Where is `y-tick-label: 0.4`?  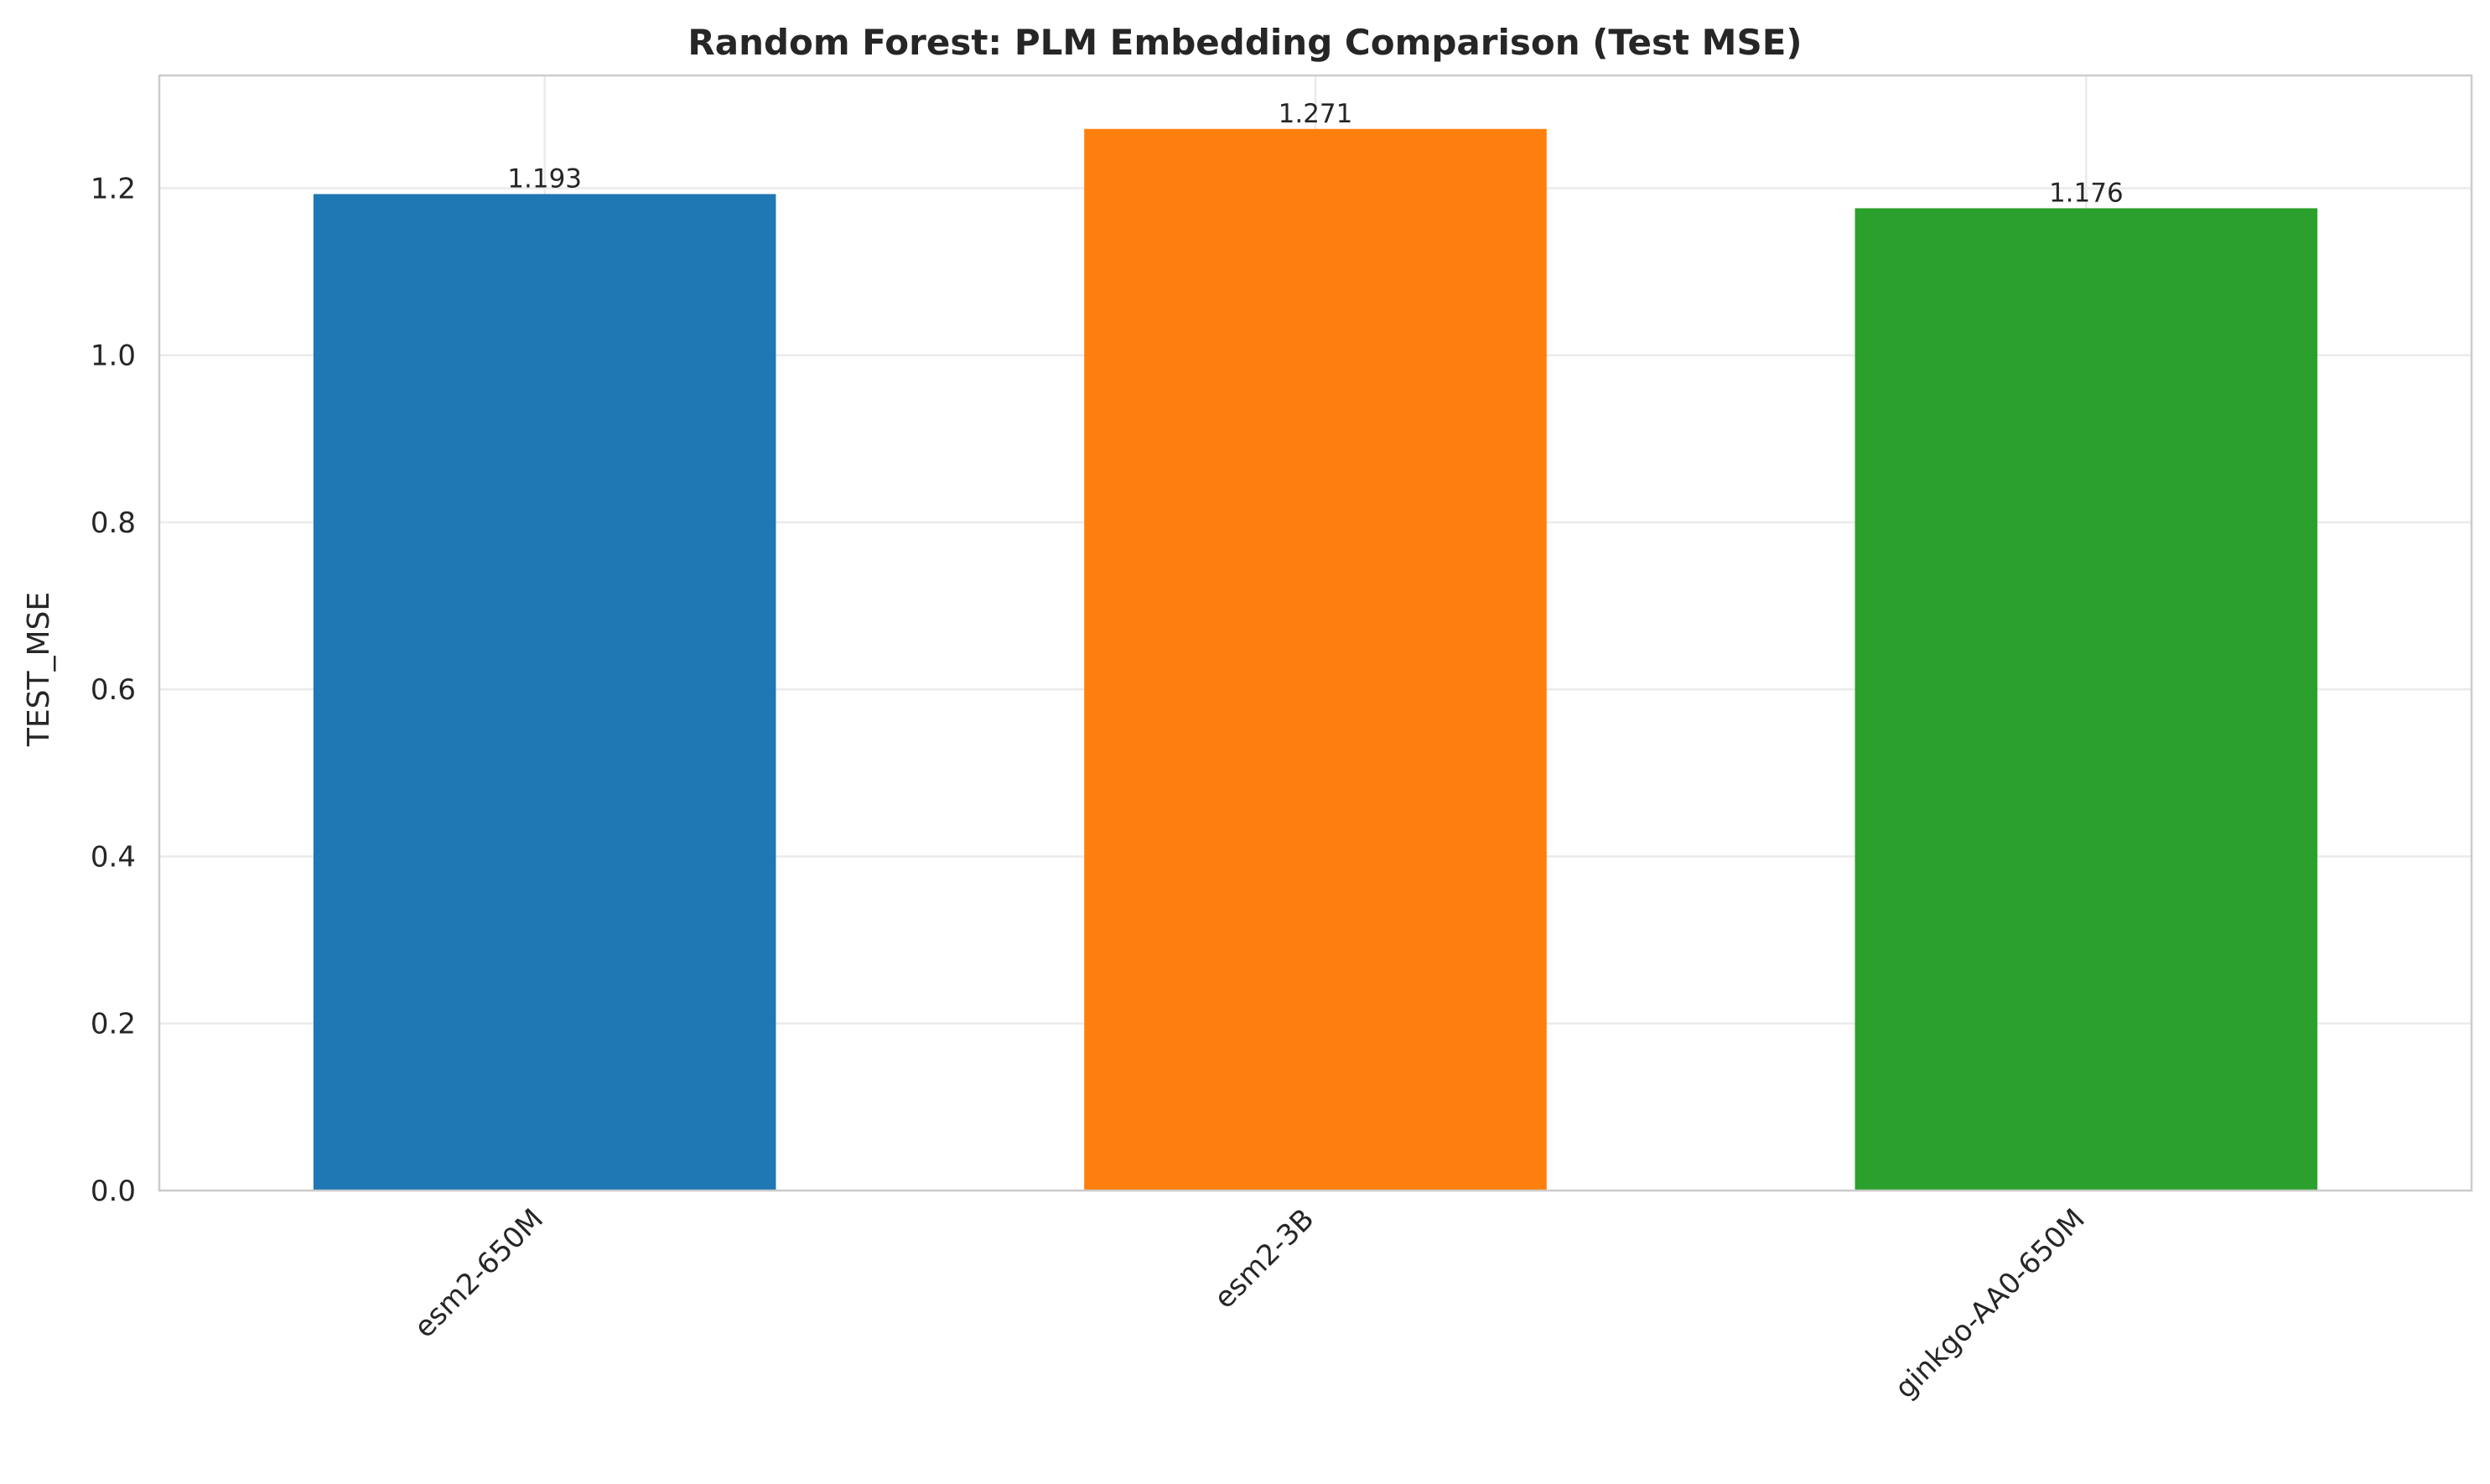
y-tick-label: 0.4 is located at coordinates (113, 857).